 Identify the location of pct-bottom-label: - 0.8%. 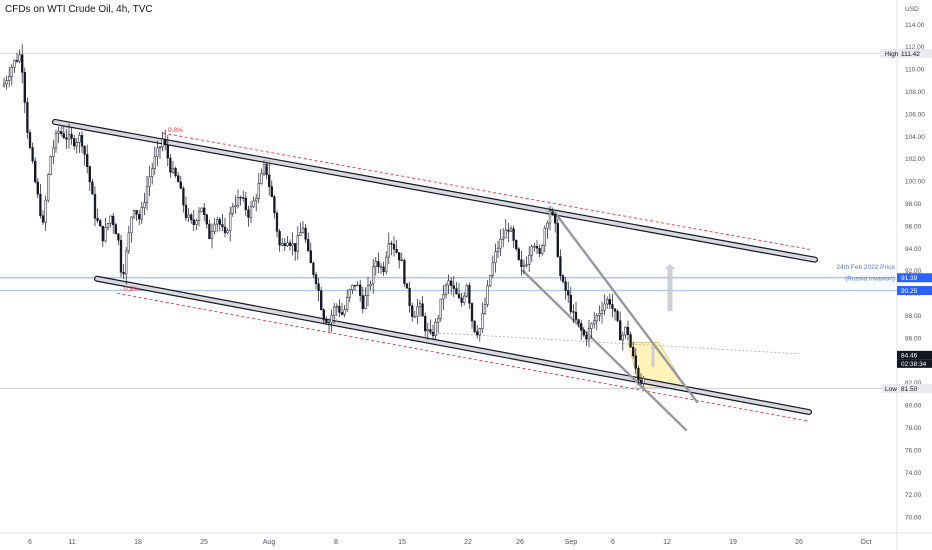
(129, 289).